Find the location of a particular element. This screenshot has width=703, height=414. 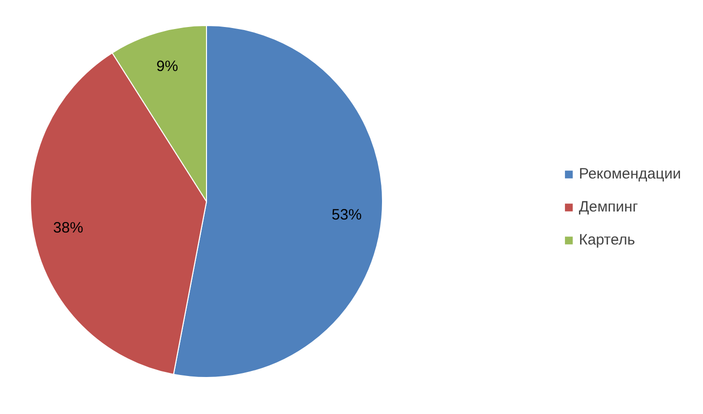

data-label: 38% is located at coordinates (68, 227).